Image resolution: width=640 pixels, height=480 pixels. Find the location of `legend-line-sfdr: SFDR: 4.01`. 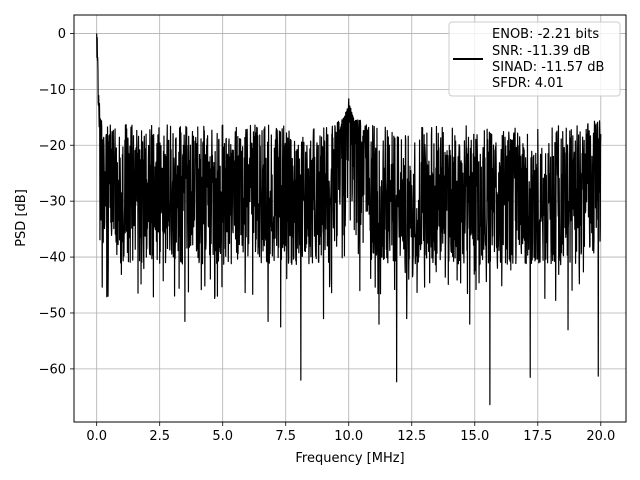

legend-line-sfdr: SFDR: 4.01 is located at coordinates (528, 83).